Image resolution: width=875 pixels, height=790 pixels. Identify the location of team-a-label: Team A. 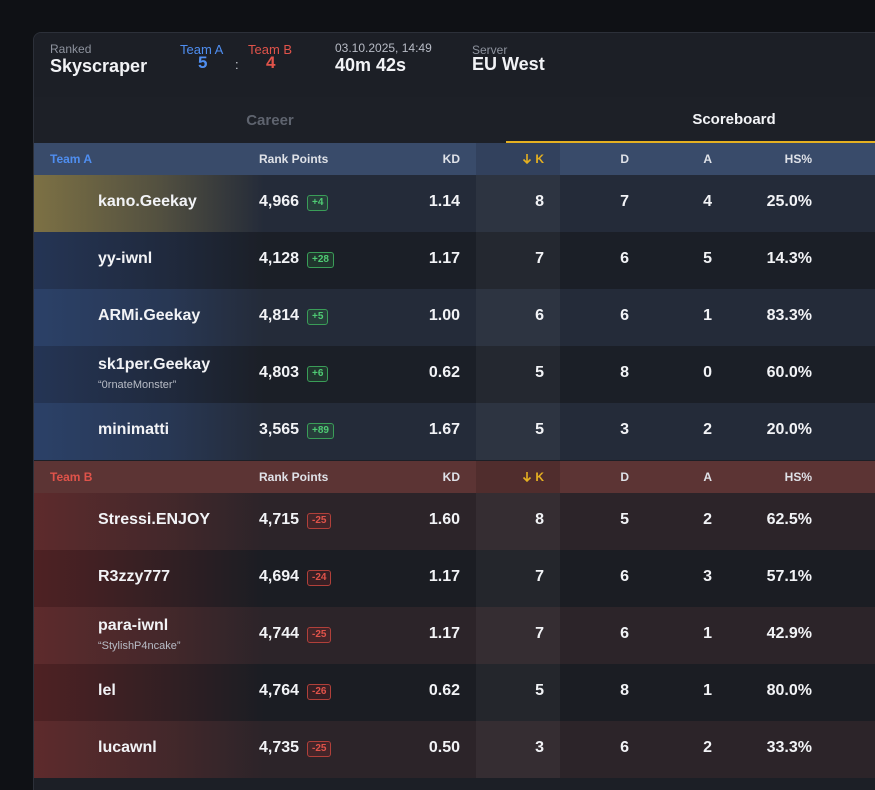
(202, 49).